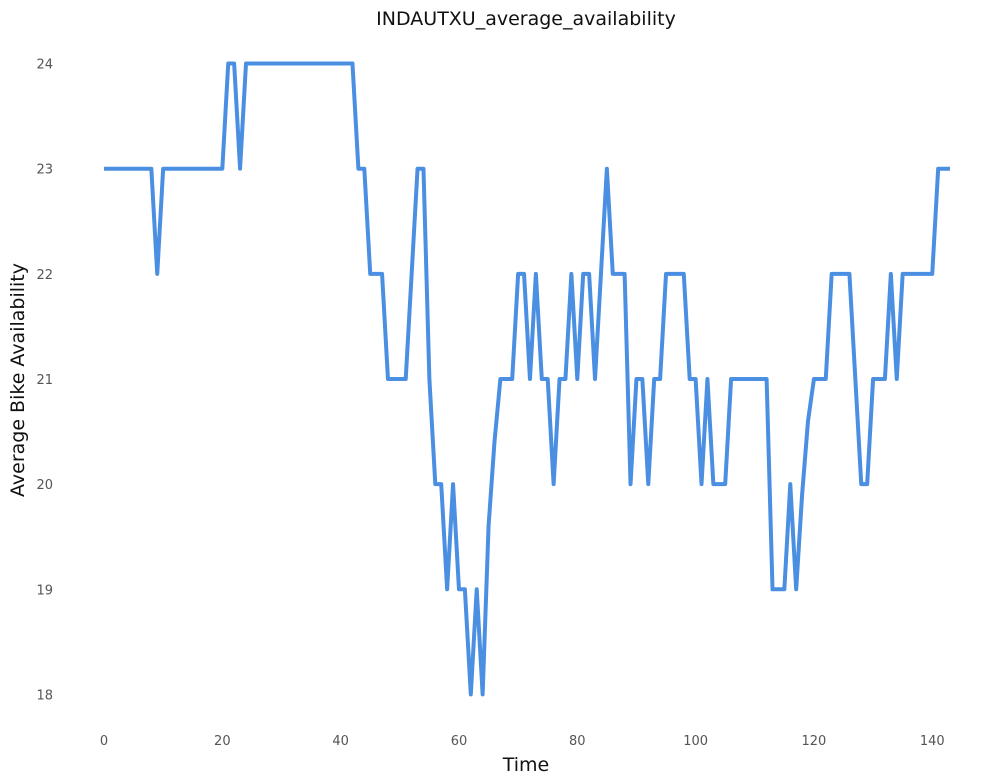  What do you see at coordinates (814, 741) in the screenshot?
I see `x-tick-label: 120` at bounding box center [814, 741].